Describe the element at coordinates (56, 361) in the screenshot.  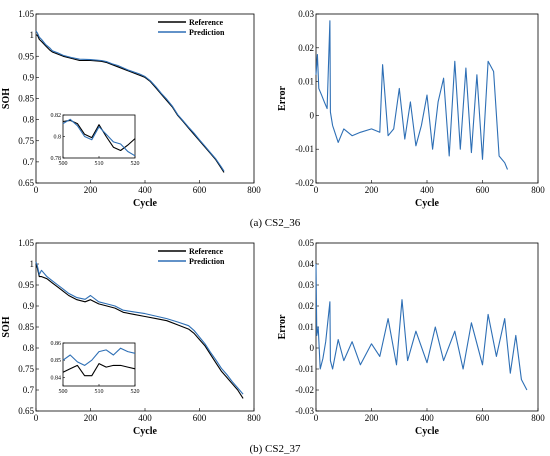
I see `inset-y-tick-label: 0.85` at that location.